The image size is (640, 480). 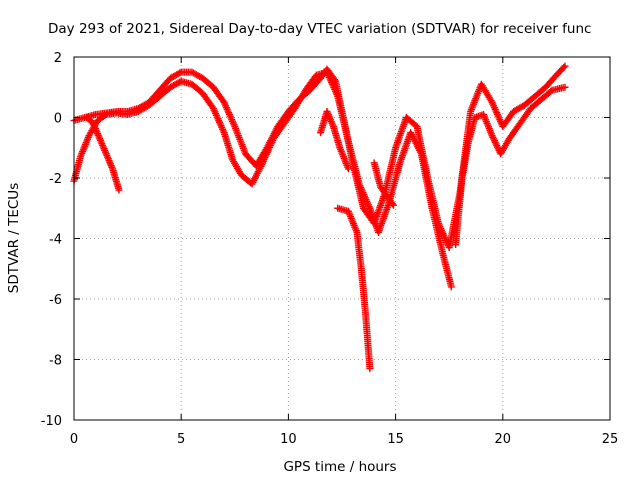 I want to click on y-tick-label: 2, so click(x=58, y=58).